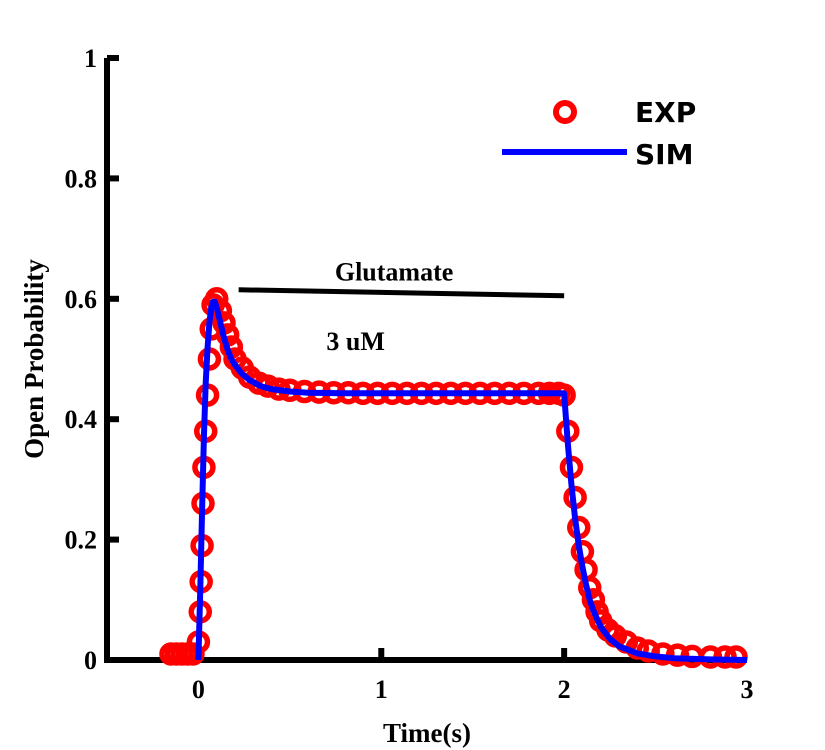 The height and width of the screenshot is (750, 825). What do you see at coordinates (599, 133) in the screenshot?
I see `legend: EXP SIM` at bounding box center [599, 133].